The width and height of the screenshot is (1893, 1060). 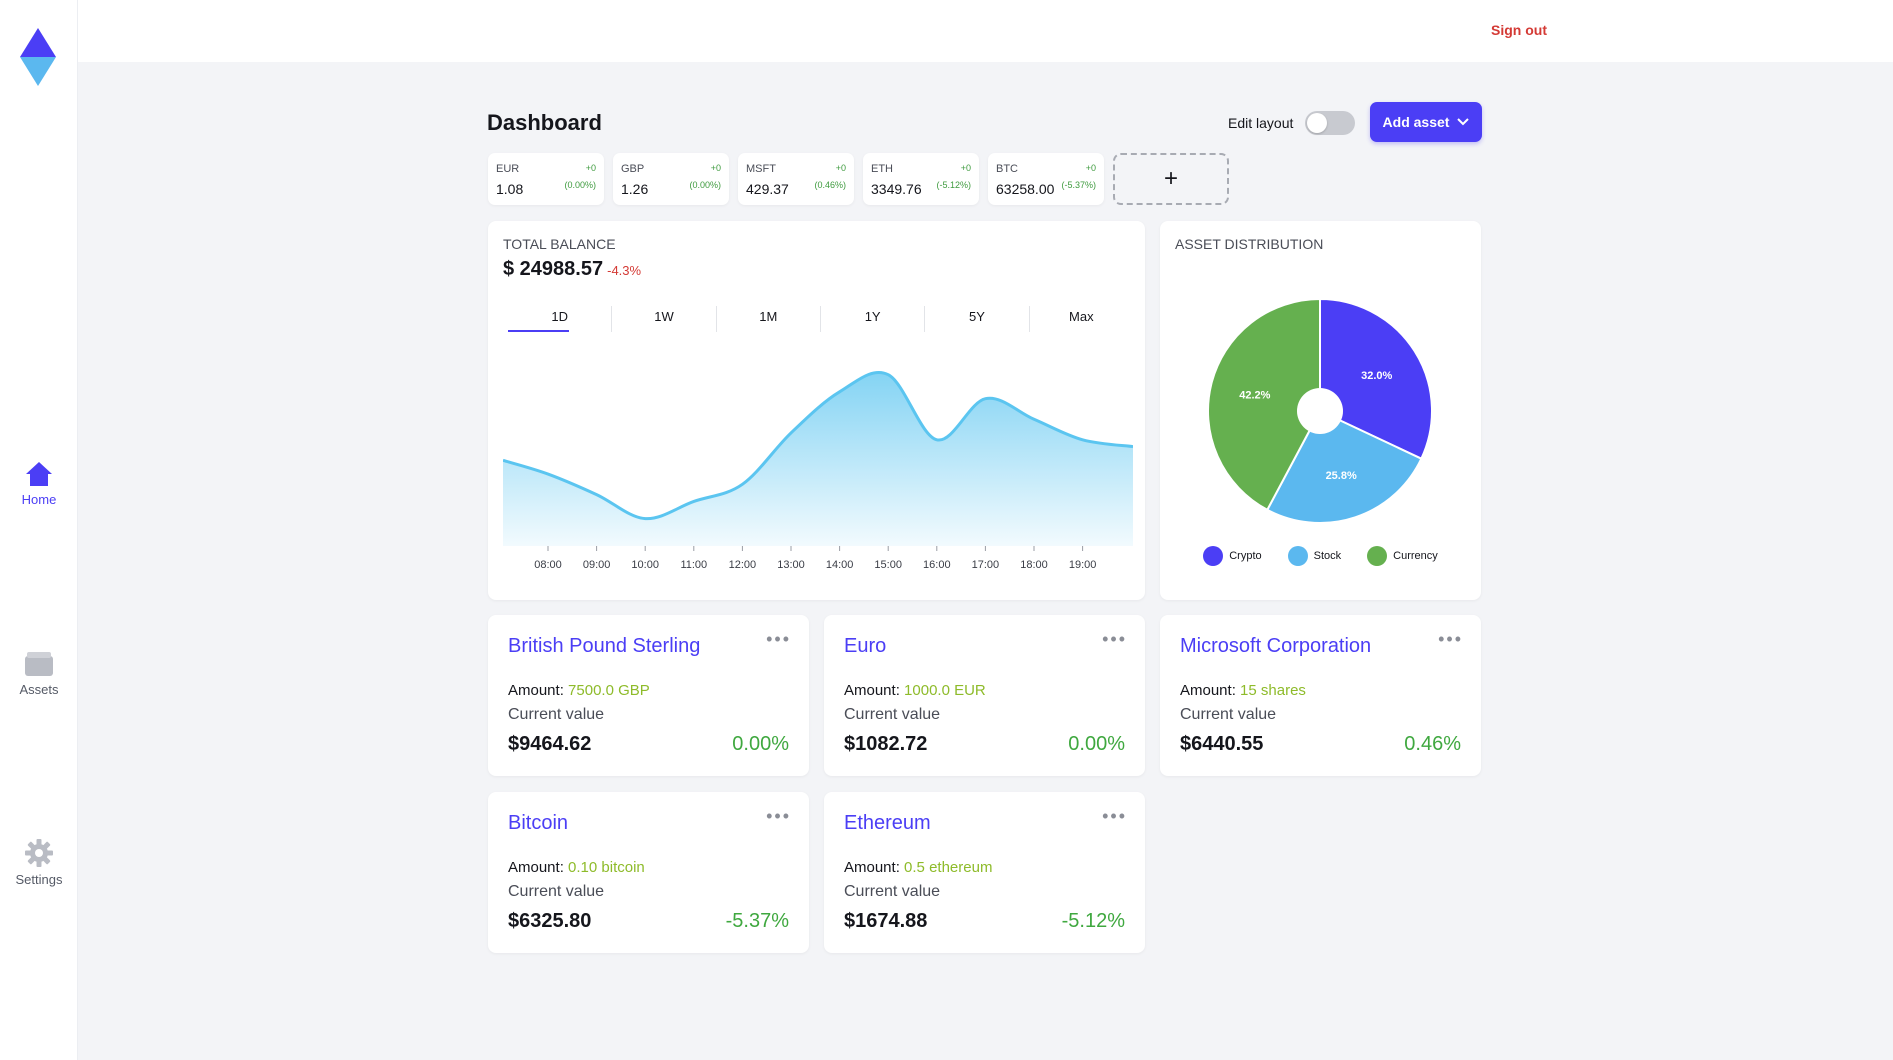 I want to click on asset-name: Bitcoin, so click(x=538, y=823).